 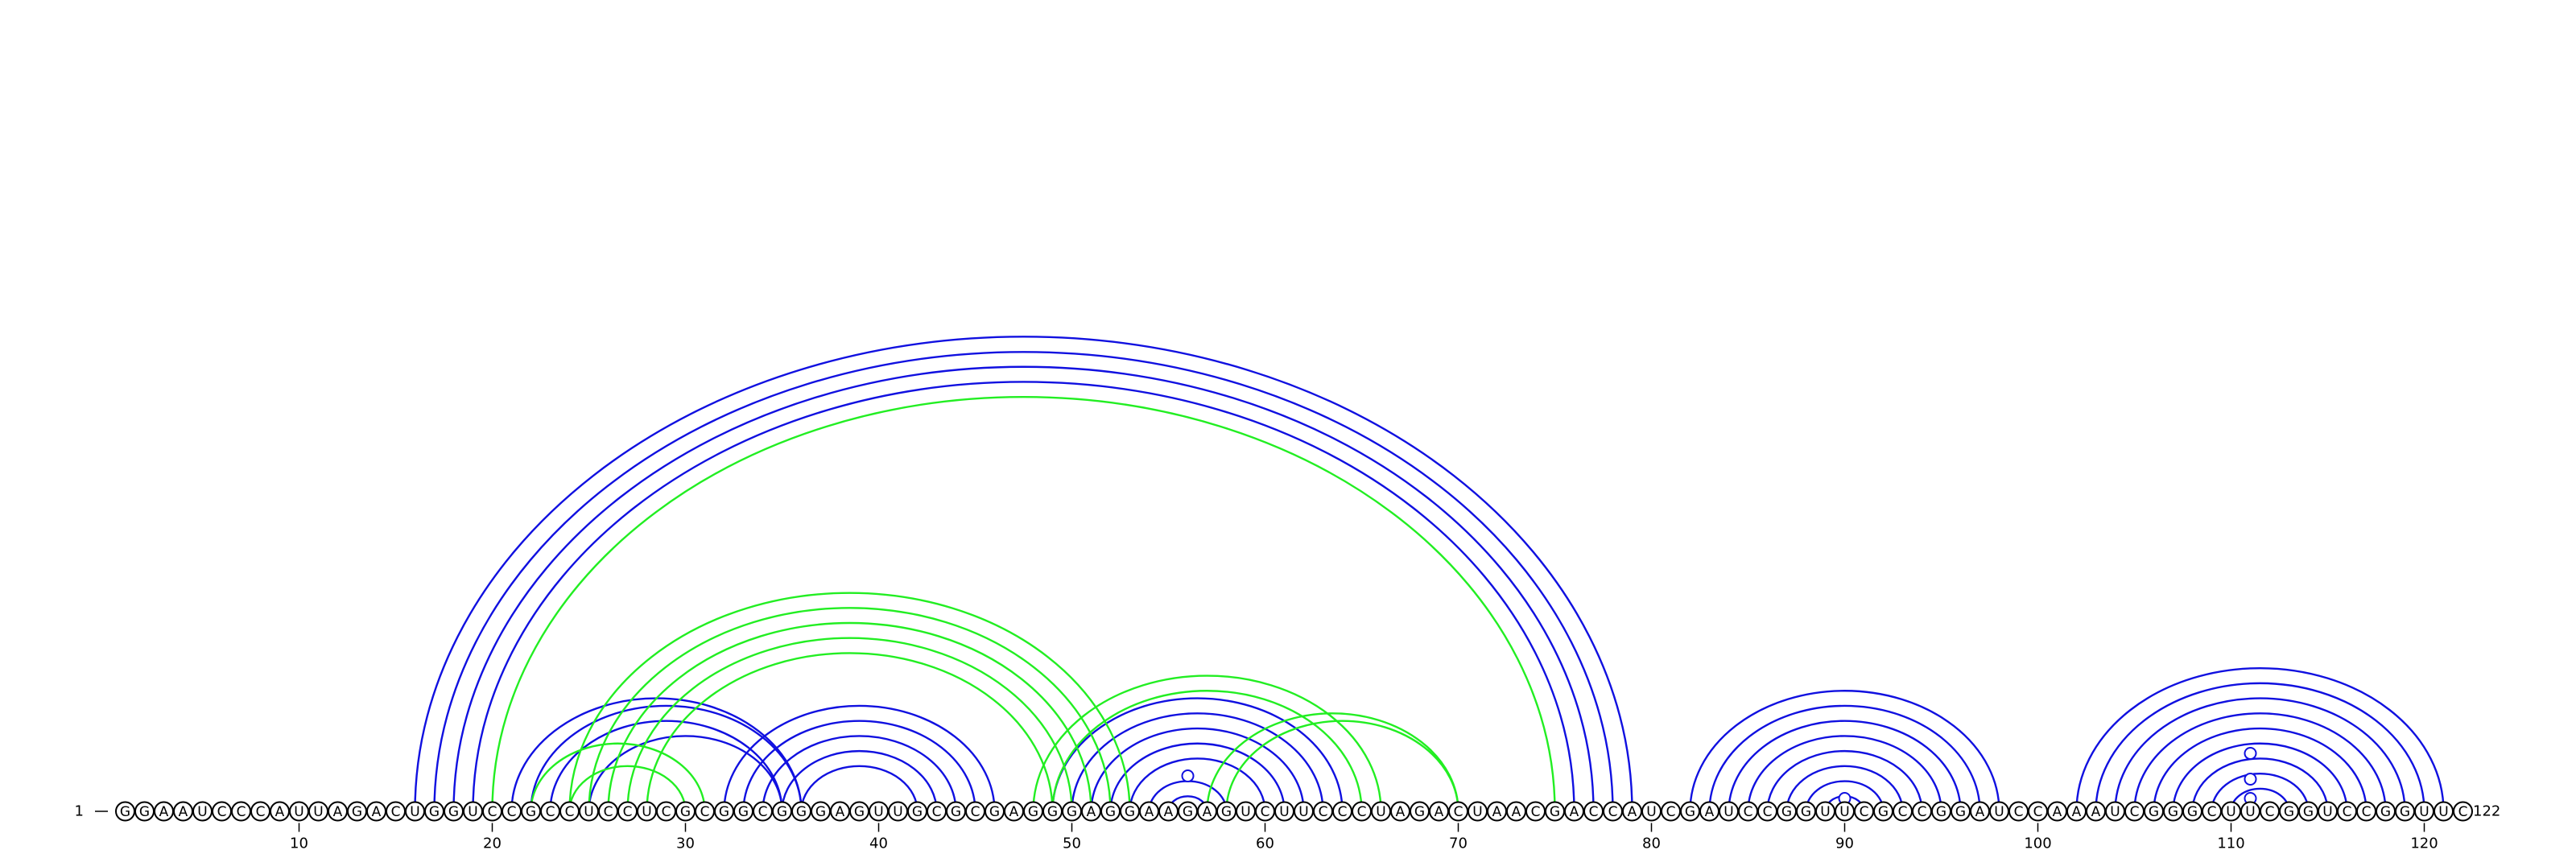 What do you see at coordinates (299, 844) in the screenshot?
I see `position-tick-label: 10` at bounding box center [299, 844].